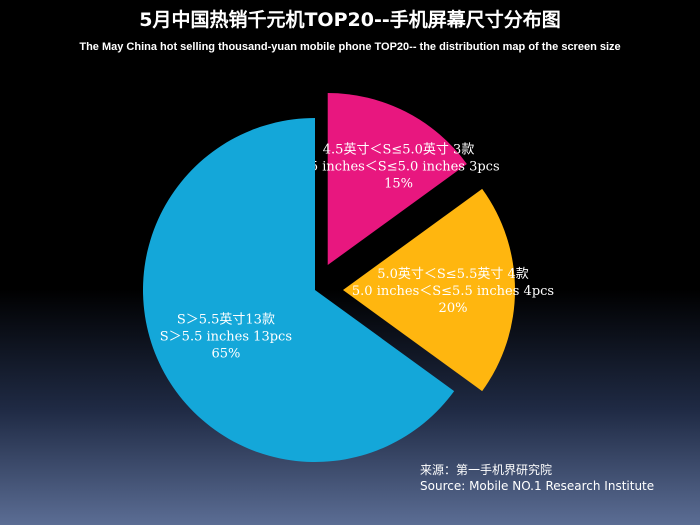  I want to click on source-line-english: Source: Mobile NO.1 Research Institute, so click(537, 486).